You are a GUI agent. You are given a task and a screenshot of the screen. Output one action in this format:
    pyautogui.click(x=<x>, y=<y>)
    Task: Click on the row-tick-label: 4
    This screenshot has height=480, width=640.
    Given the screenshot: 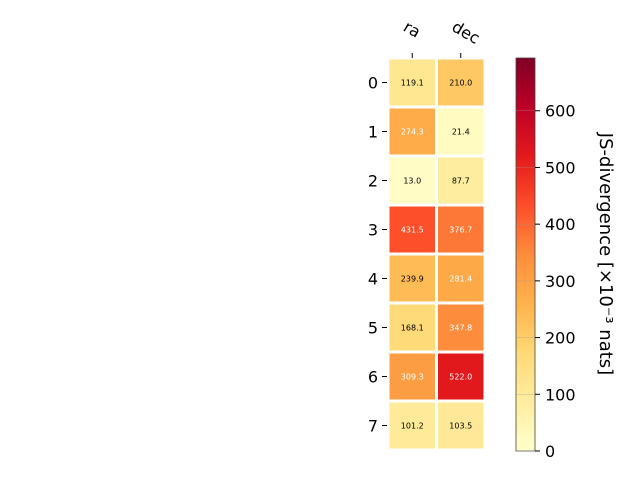 What is the action you would take?
    pyautogui.click(x=373, y=279)
    